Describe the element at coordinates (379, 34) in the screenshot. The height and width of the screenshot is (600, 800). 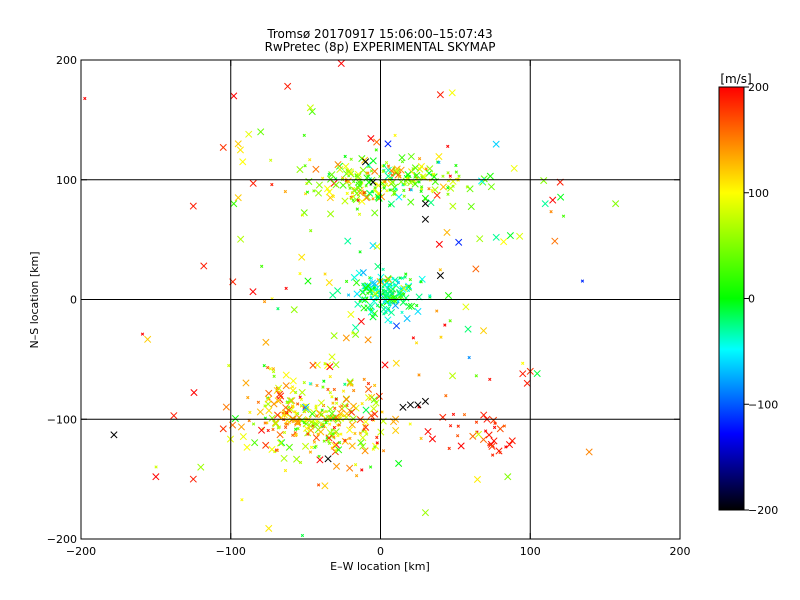
I see `chart-title: Tromsø 20170917 15:06:00–15:07:43` at that location.